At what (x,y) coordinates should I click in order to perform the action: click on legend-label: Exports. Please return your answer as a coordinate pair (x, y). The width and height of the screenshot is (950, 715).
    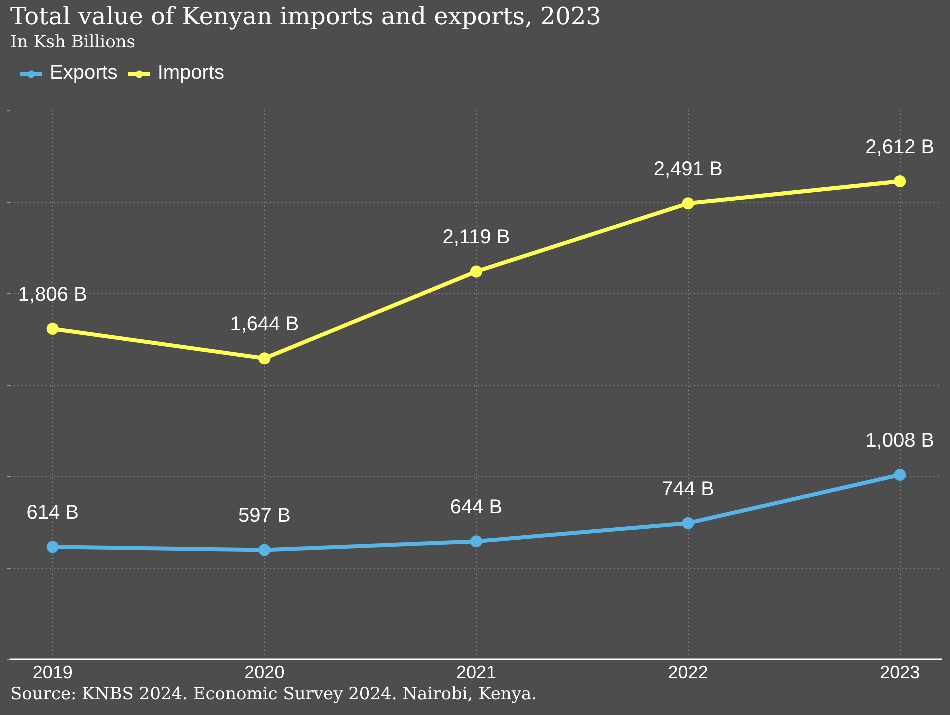
    Looking at the image, I should click on (84, 73).